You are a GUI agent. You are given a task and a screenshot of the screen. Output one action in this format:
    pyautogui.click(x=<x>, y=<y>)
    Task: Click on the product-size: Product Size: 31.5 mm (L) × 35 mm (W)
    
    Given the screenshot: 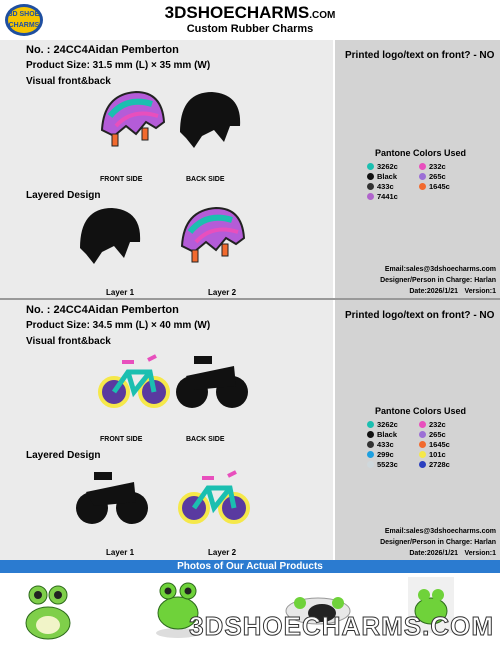 What is the action you would take?
    pyautogui.click(x=118, y=65)
    